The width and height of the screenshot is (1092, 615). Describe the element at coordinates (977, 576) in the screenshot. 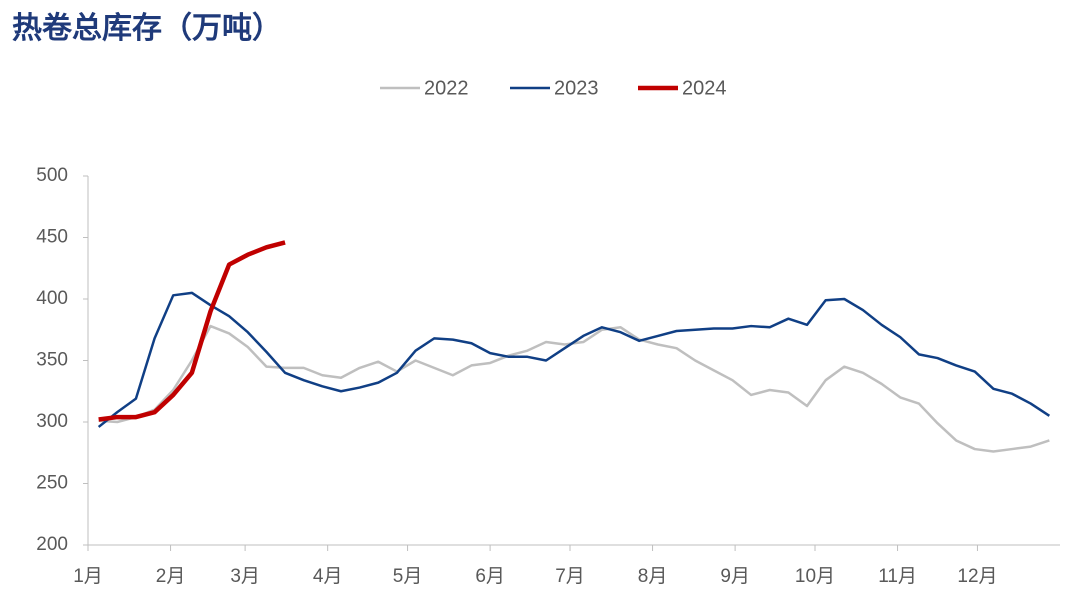

I see `x-tick-label: 12月` at that location.